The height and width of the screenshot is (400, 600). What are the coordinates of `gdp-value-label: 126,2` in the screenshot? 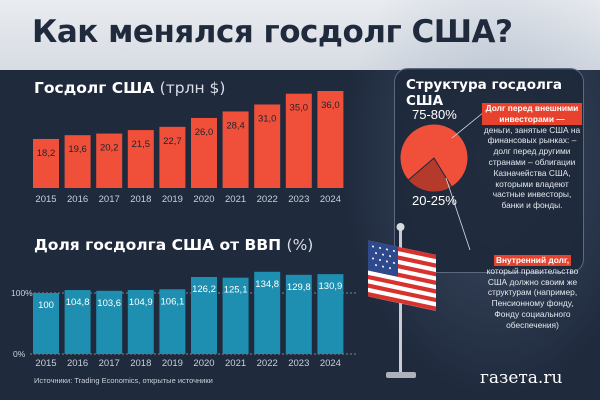 It's located at (204, 289).